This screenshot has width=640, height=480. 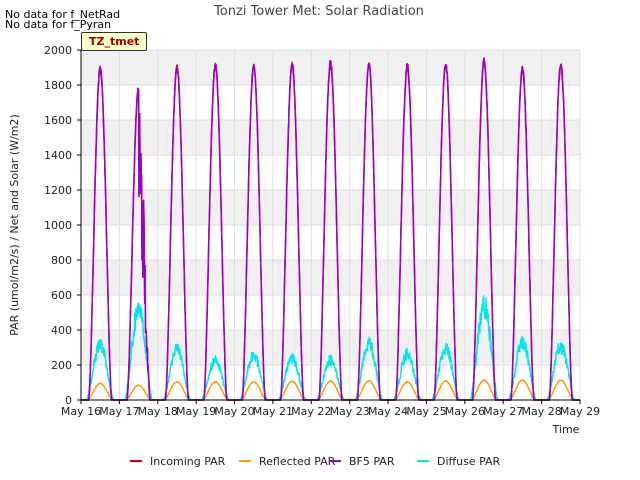 I want to click on y-tick-label: 1600, so click(x=58, y=120).